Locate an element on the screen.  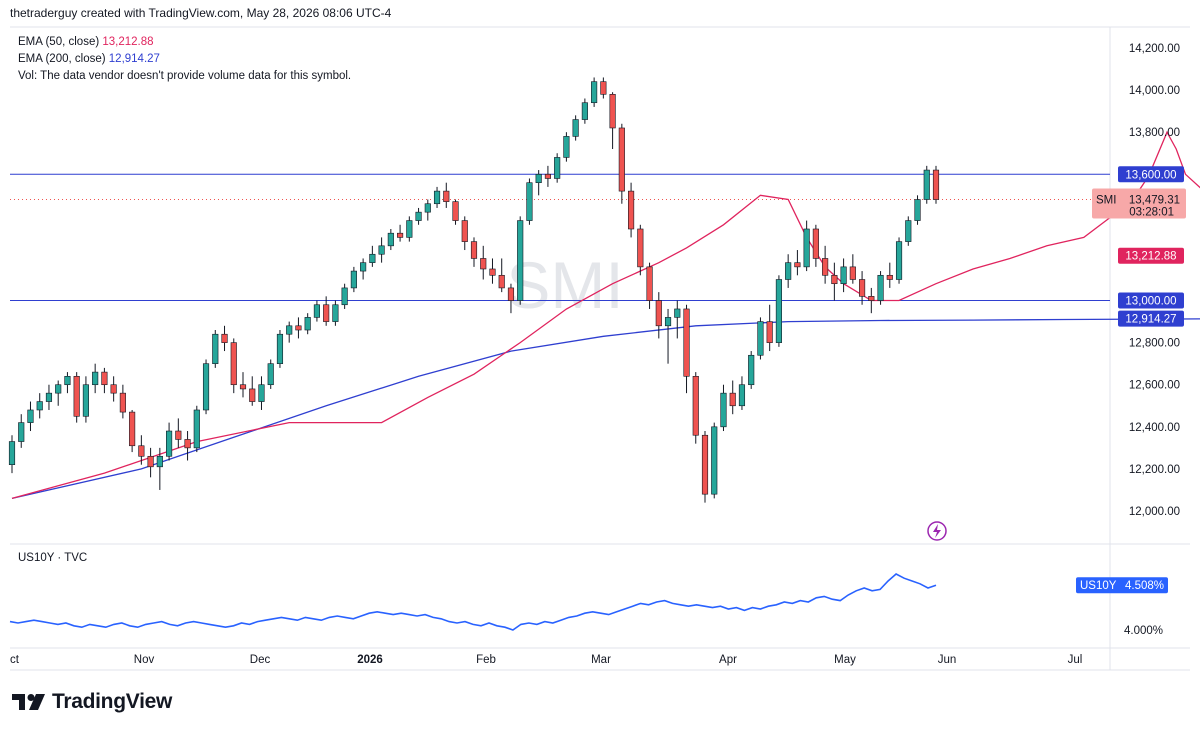
tradingview-logo: TradingView is located at coordinates (92, 702).